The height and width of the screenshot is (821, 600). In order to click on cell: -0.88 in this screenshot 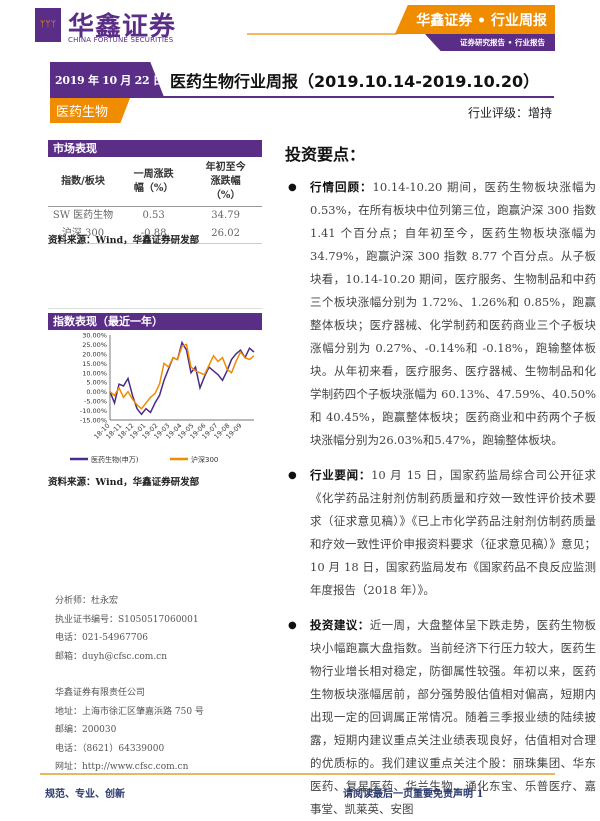, I will do `click(154, 234)`.